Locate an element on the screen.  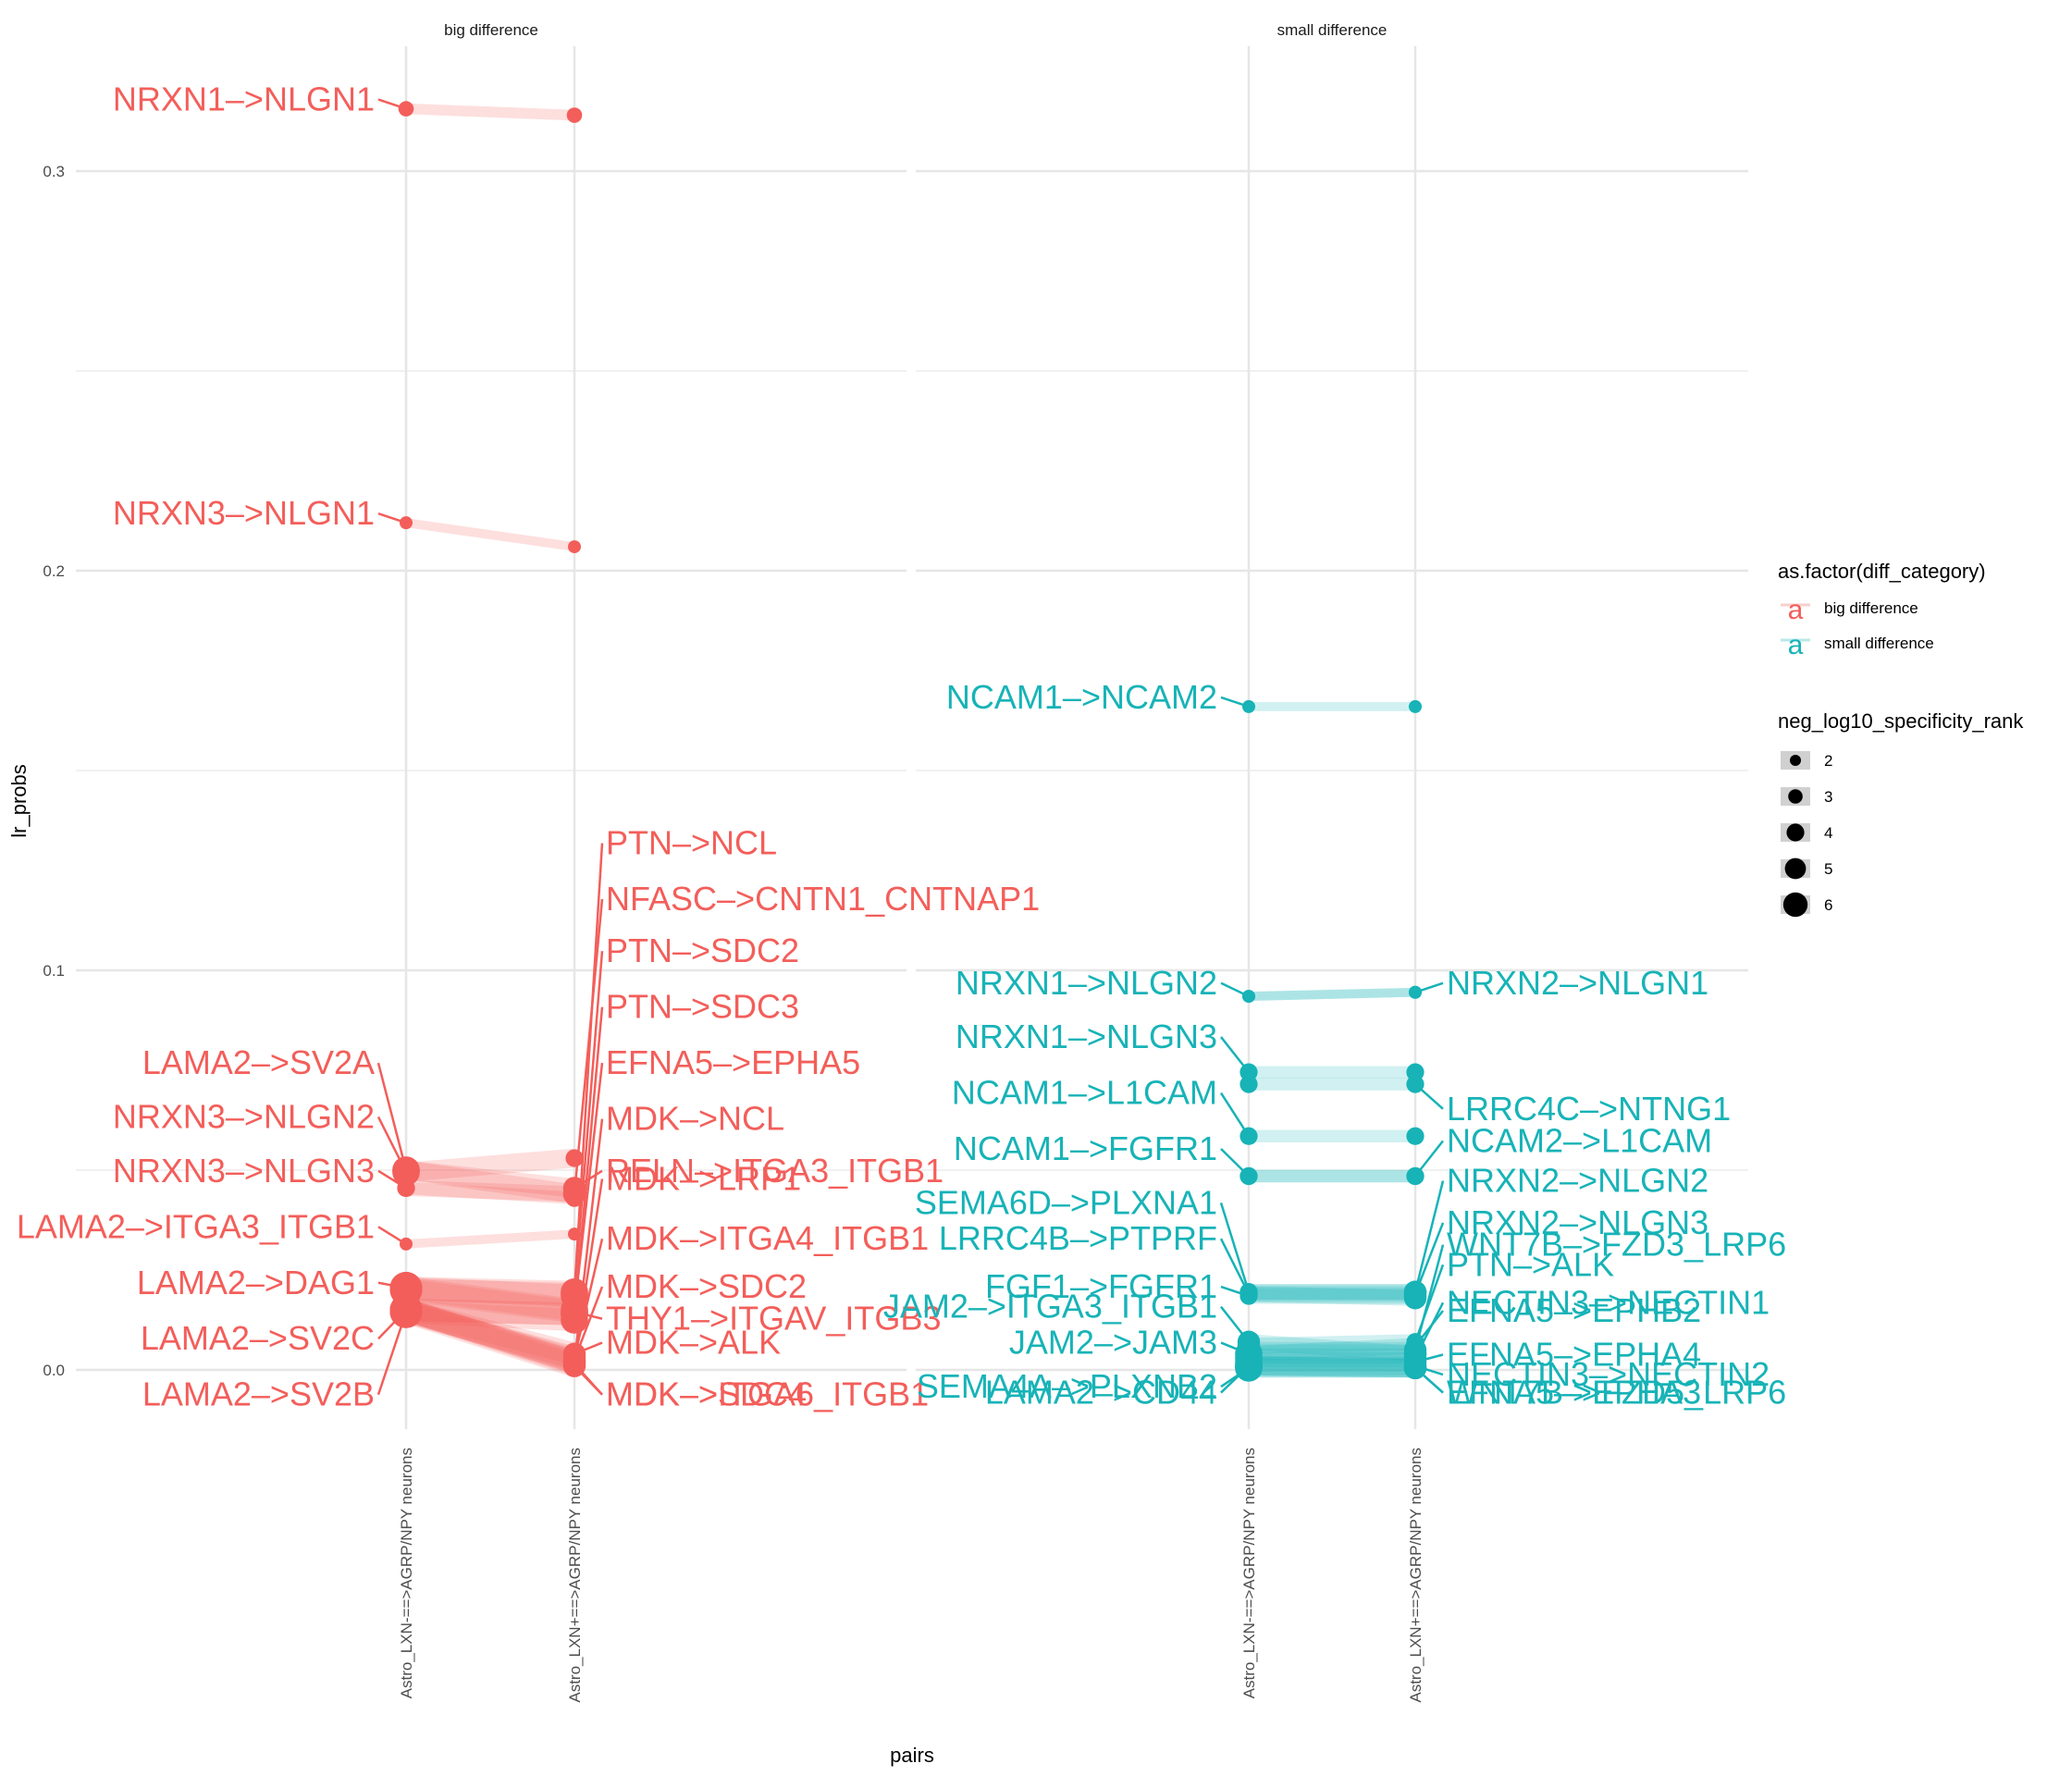
point-label: NECTIN3–>NECTIN1 is located at coordinates (1609, 1302).